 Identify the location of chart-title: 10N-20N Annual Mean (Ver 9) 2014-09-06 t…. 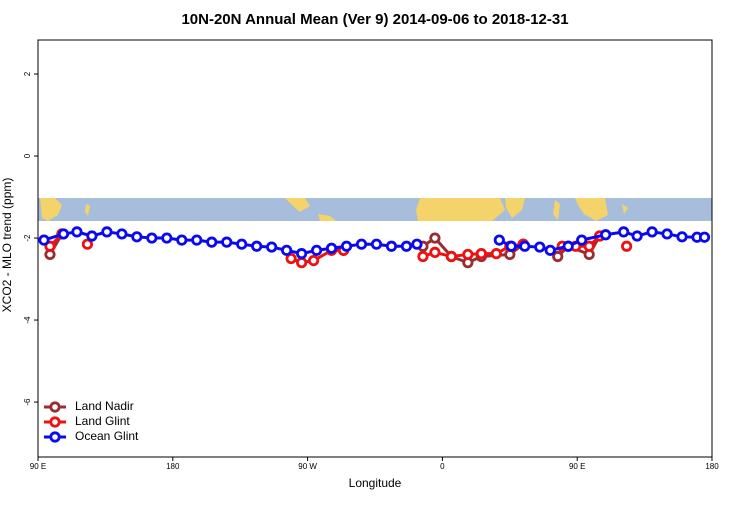
(374, 19).